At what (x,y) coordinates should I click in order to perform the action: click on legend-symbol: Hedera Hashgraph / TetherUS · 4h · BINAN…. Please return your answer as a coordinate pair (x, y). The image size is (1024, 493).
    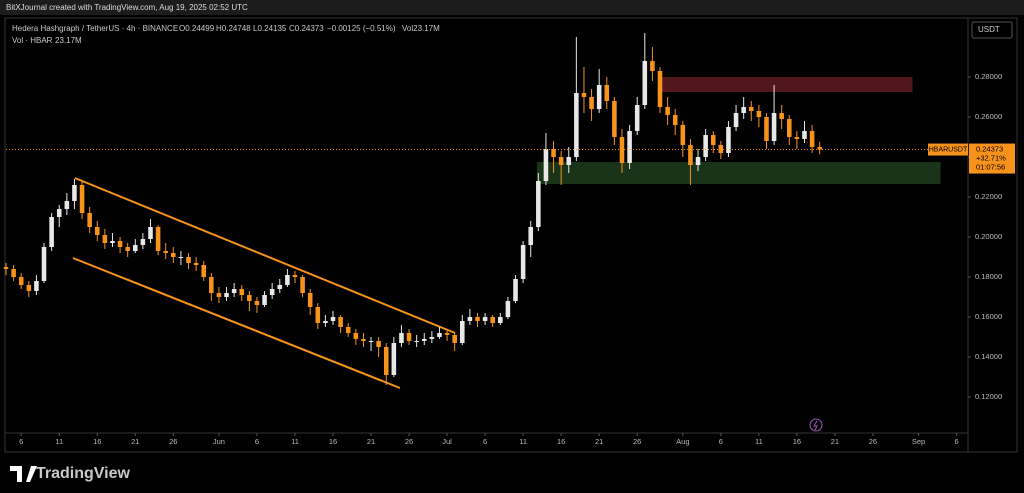
    Looking at the image, I should click on (95, 28).